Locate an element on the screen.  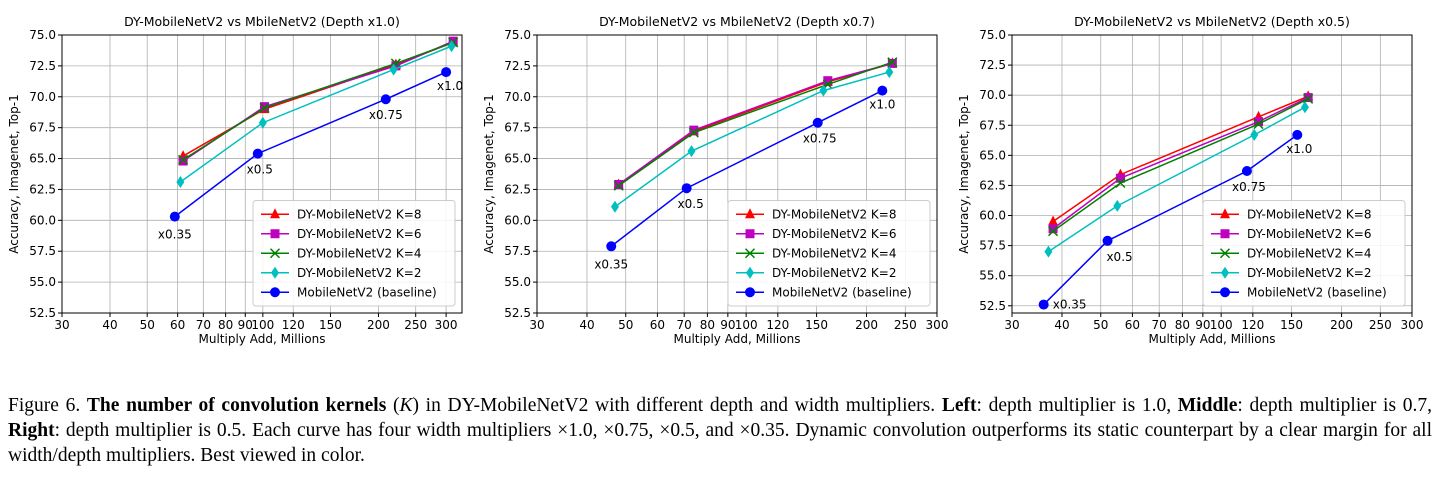
legend-label: DY-MobileNetV2 K=6 is located at coordinates (359, 234).